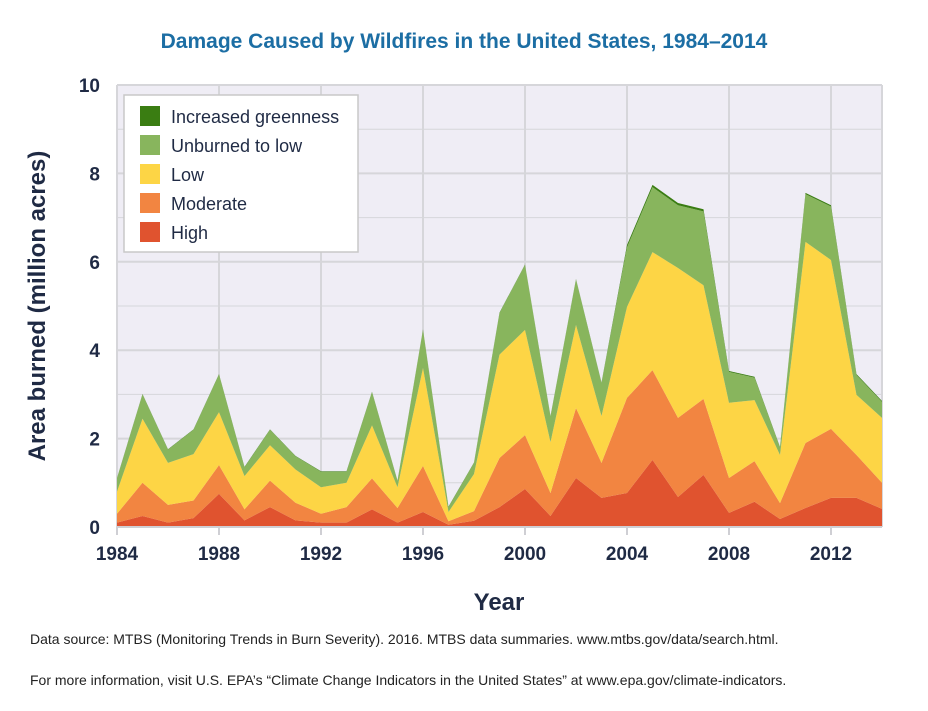 This screenshot has width=928, height=711. Describe the element at coordinates (627, 554) in the screenshot. I see `x-tick-label: 2004` at that location.